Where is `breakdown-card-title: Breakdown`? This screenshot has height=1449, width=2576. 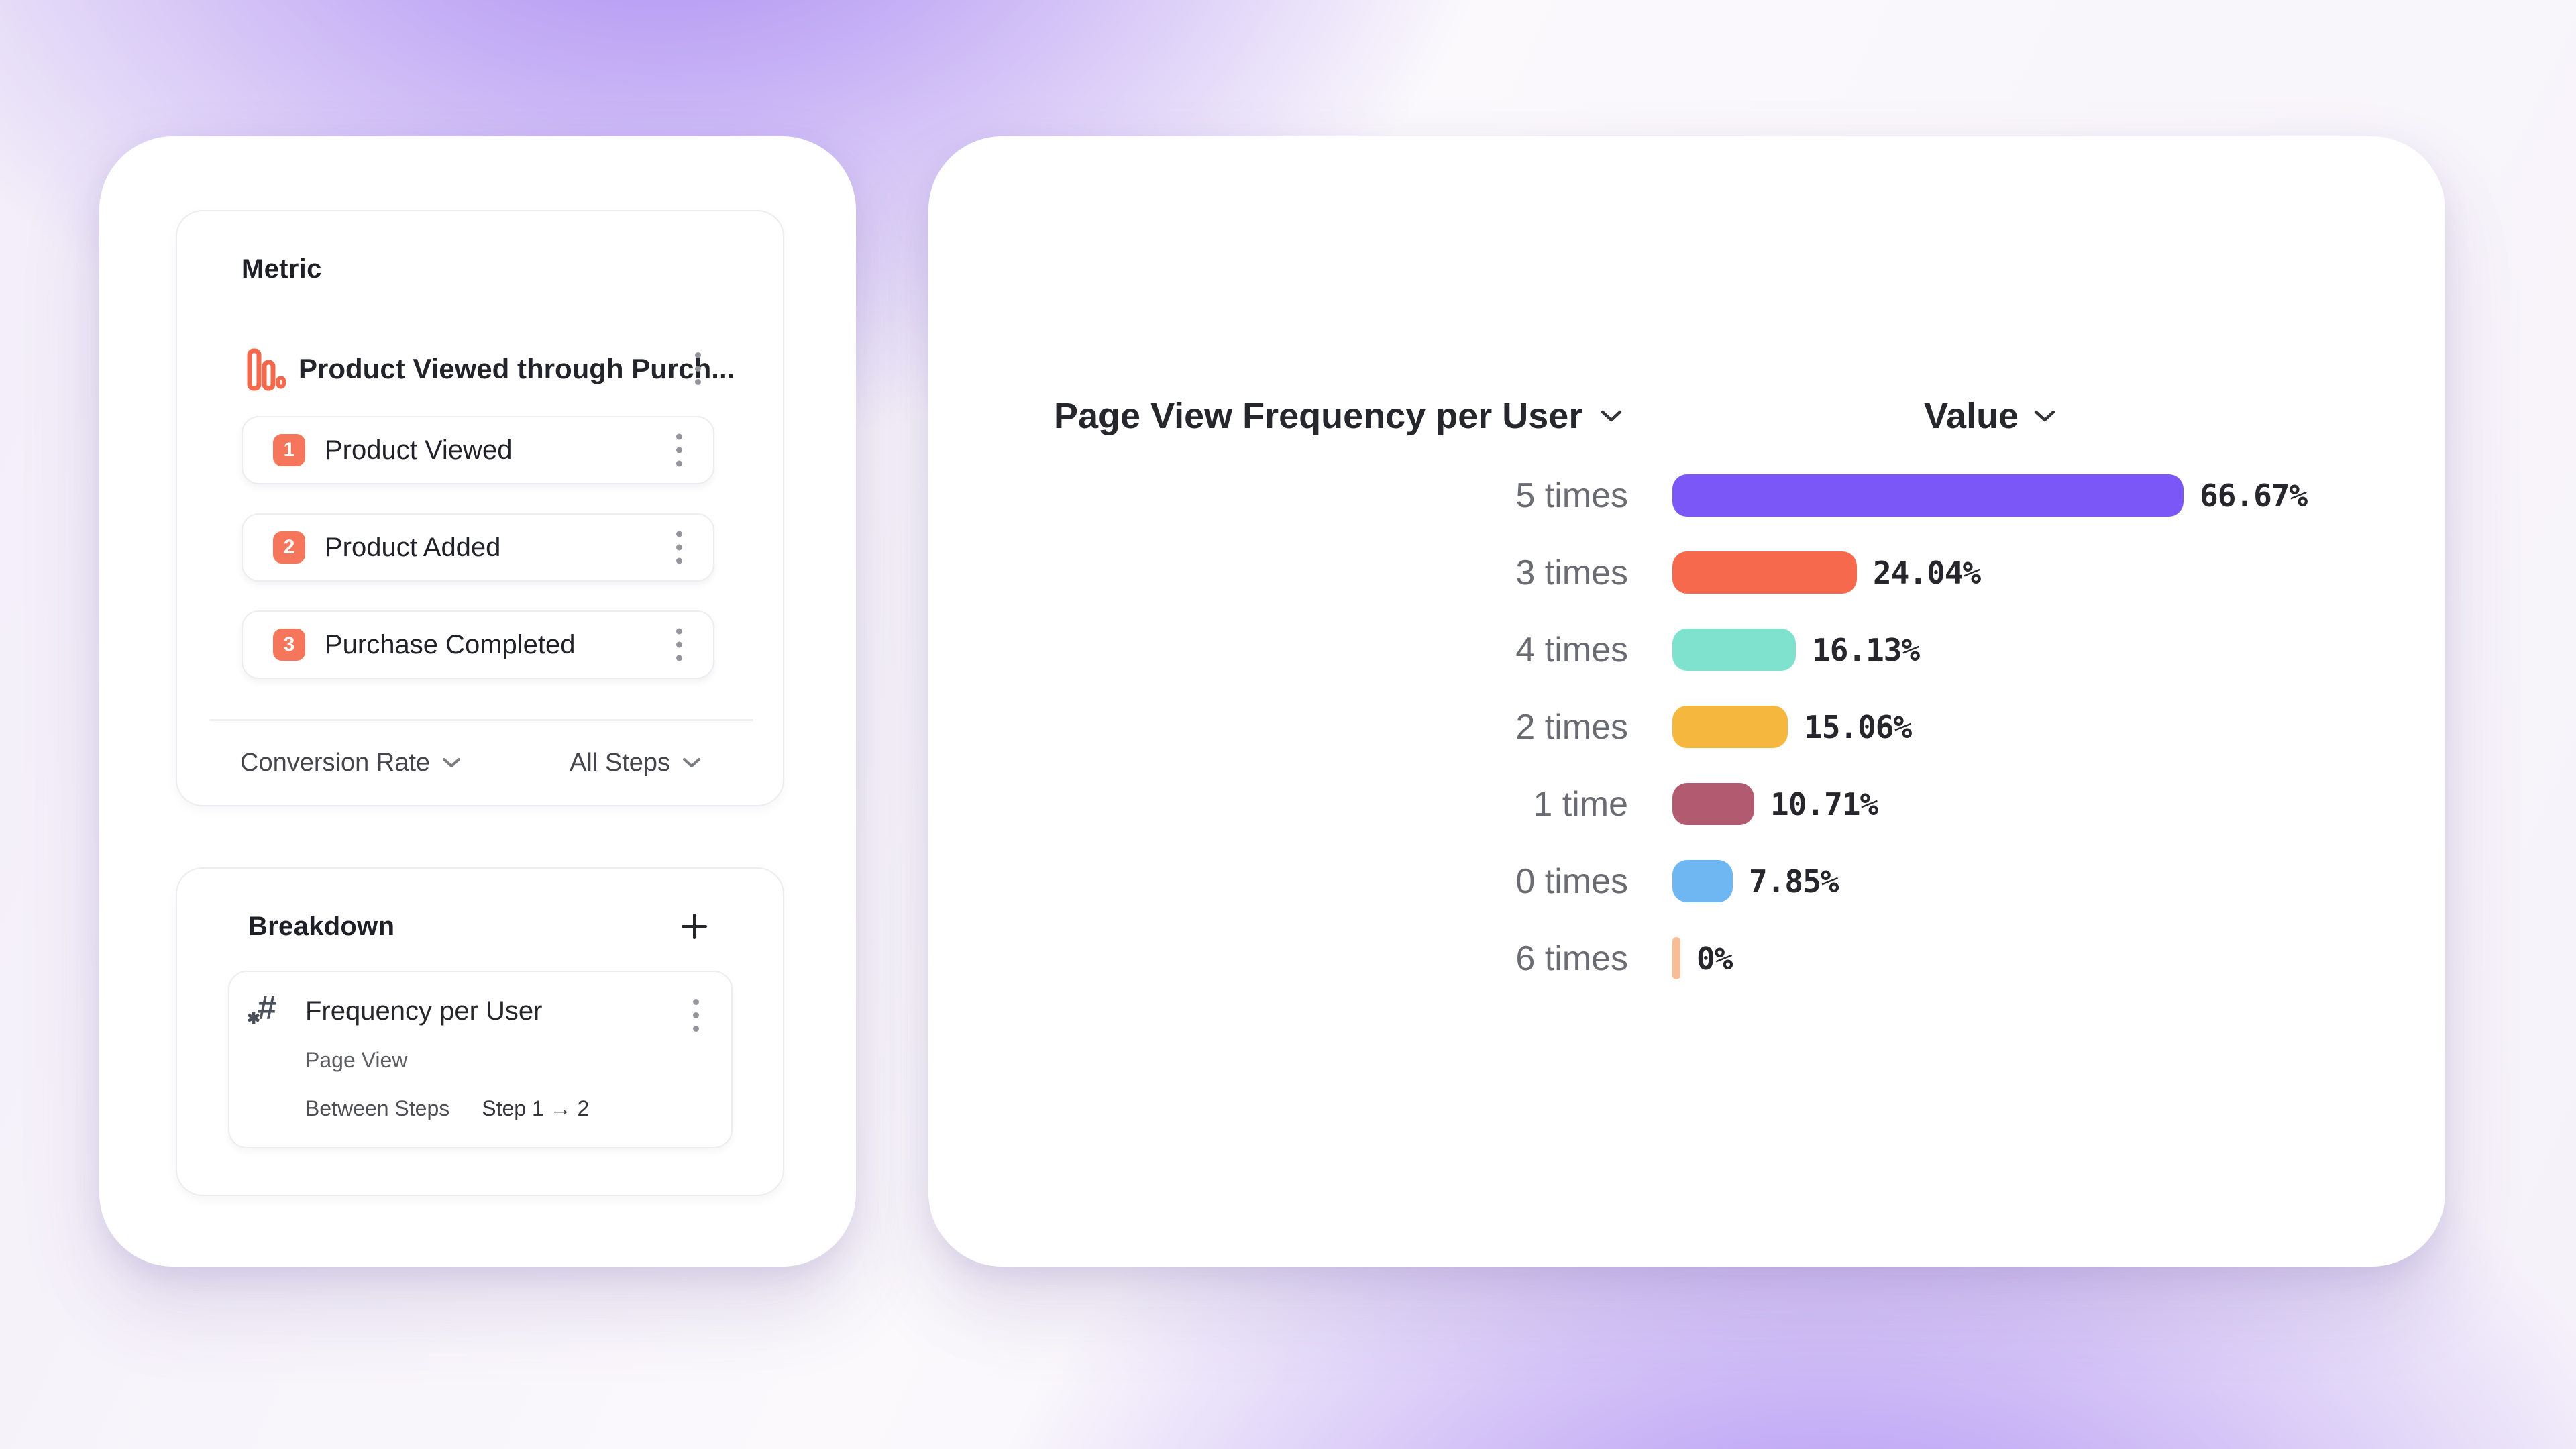 breakdown-card-title: Breakdown is located at coordinates (321, 926).